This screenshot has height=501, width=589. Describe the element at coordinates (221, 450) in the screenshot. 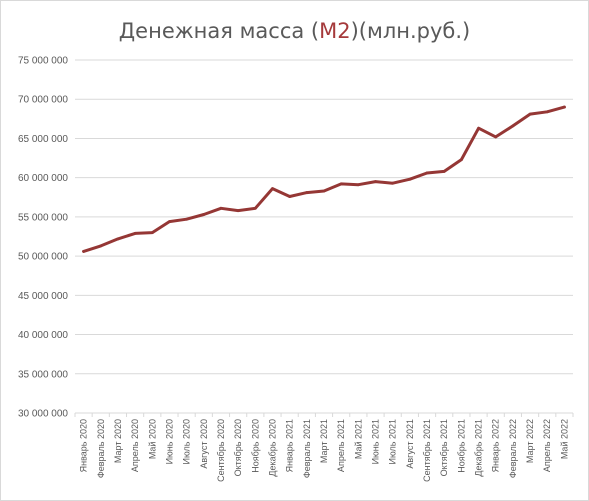

I see `x-tick-label: Сентябрь 2020` at that location.